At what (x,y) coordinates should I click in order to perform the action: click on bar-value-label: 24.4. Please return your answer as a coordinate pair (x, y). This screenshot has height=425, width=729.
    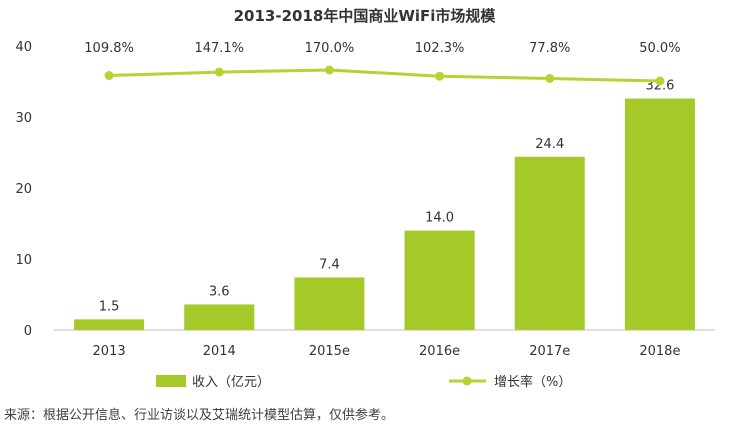
    Looking at the image, I should click on (549, 144).